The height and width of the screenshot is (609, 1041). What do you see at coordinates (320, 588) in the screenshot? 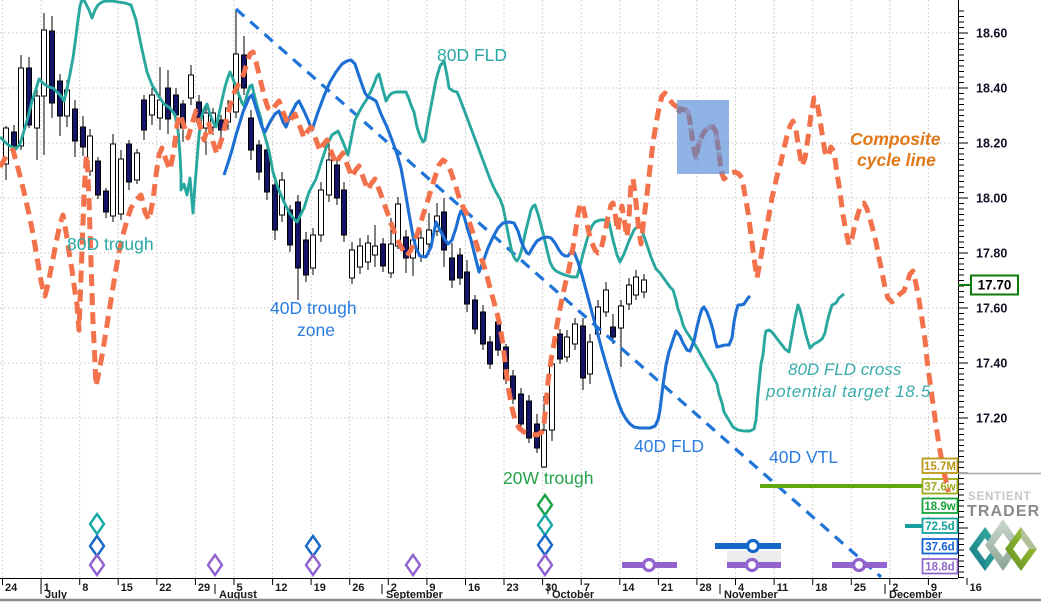
I see `svg-text: 19` at bounding box center [320, 588].